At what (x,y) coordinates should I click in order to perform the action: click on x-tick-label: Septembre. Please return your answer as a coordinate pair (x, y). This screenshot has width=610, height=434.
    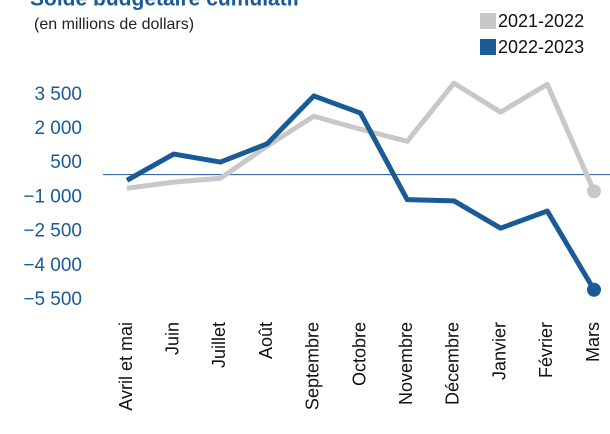
    Looking at the image, I should click on (313, 366).